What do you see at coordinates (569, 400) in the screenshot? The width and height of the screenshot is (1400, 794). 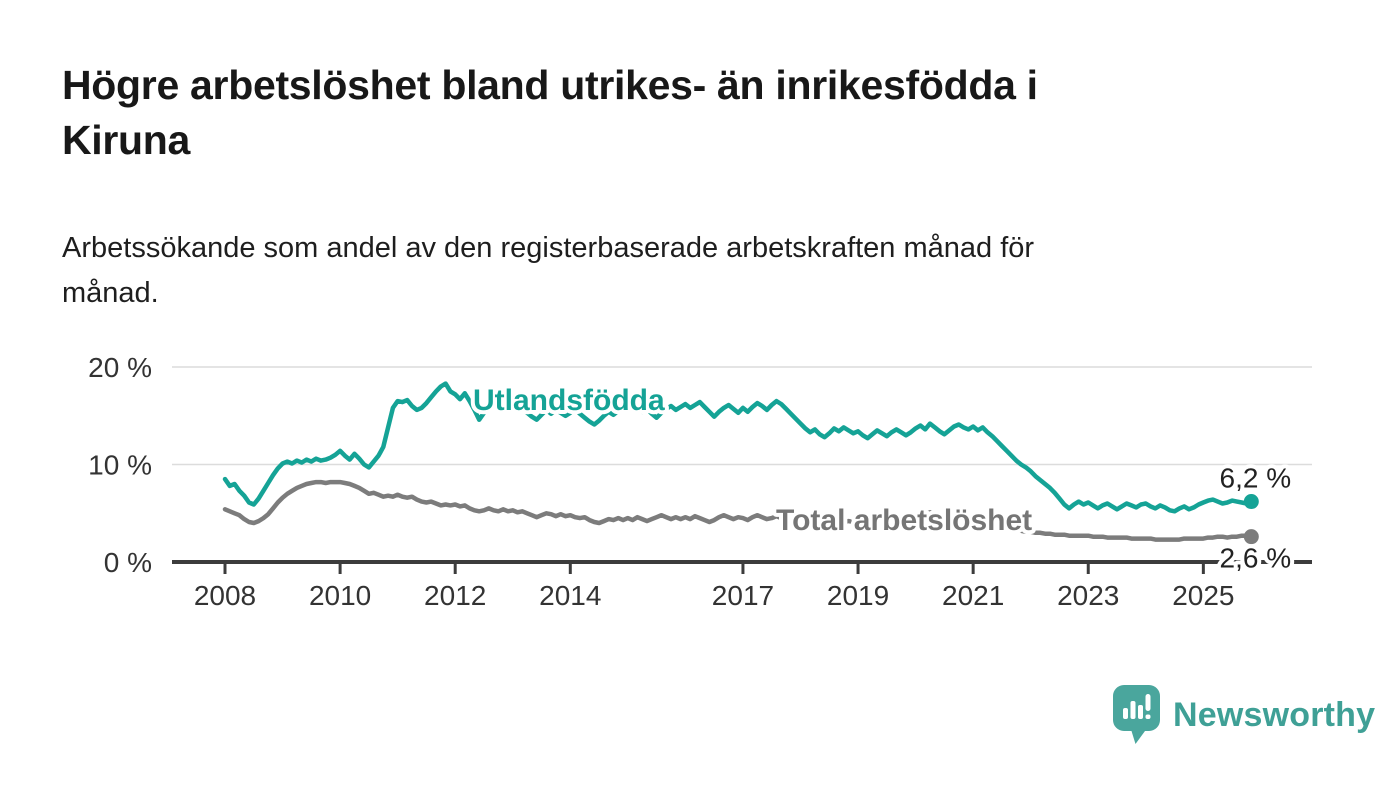 I see `series-label-utlandsfodda: Utlandsfödda` at bounding box center [569, 400].